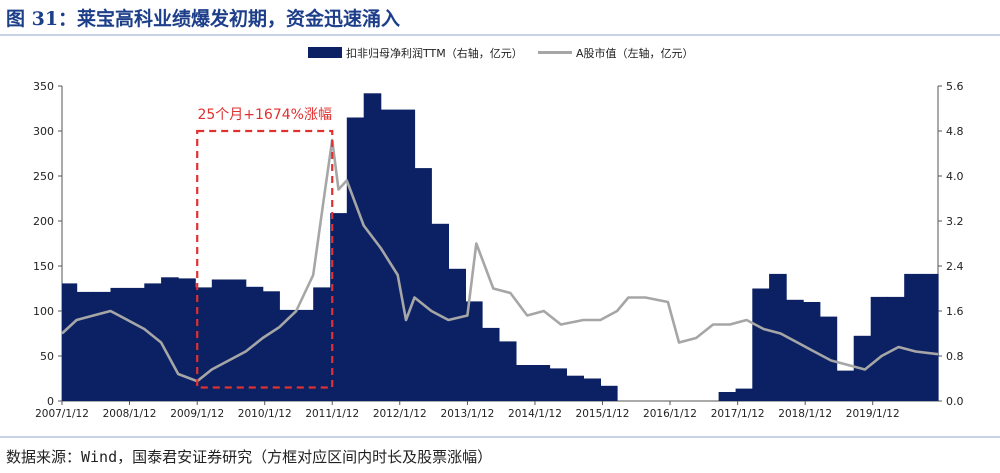 This screenshot has height=473, width=1000. What do you see at coordinates (197, 414) in the screenshot?
I see `x-tick-label: 2009/1/12` at bounding box center [197, 414].